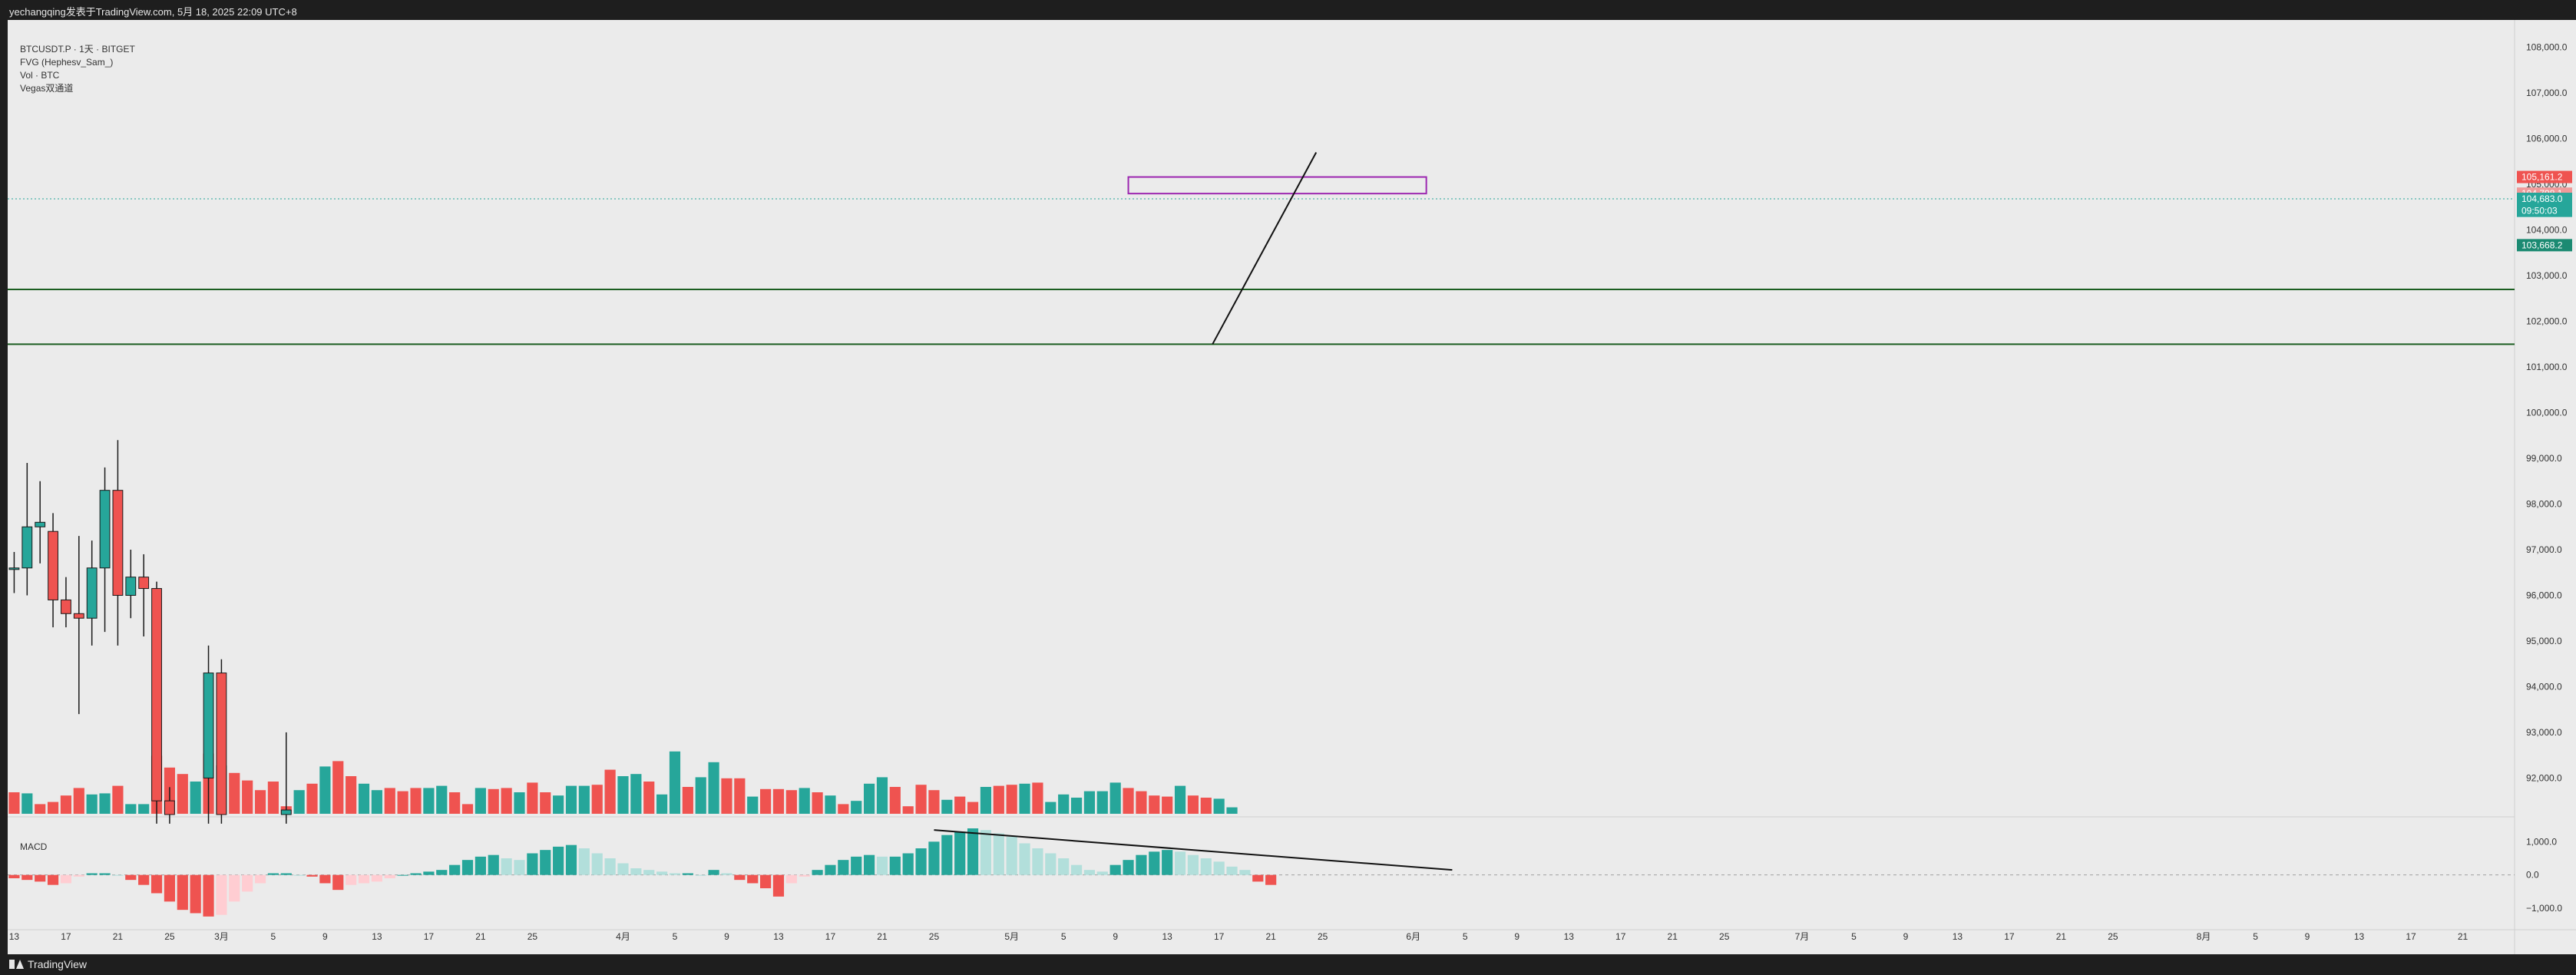  Describe the element at coordinates (2541, 841) in the screenshot. I see `macd-tick-label: 1,000.0` at that location.